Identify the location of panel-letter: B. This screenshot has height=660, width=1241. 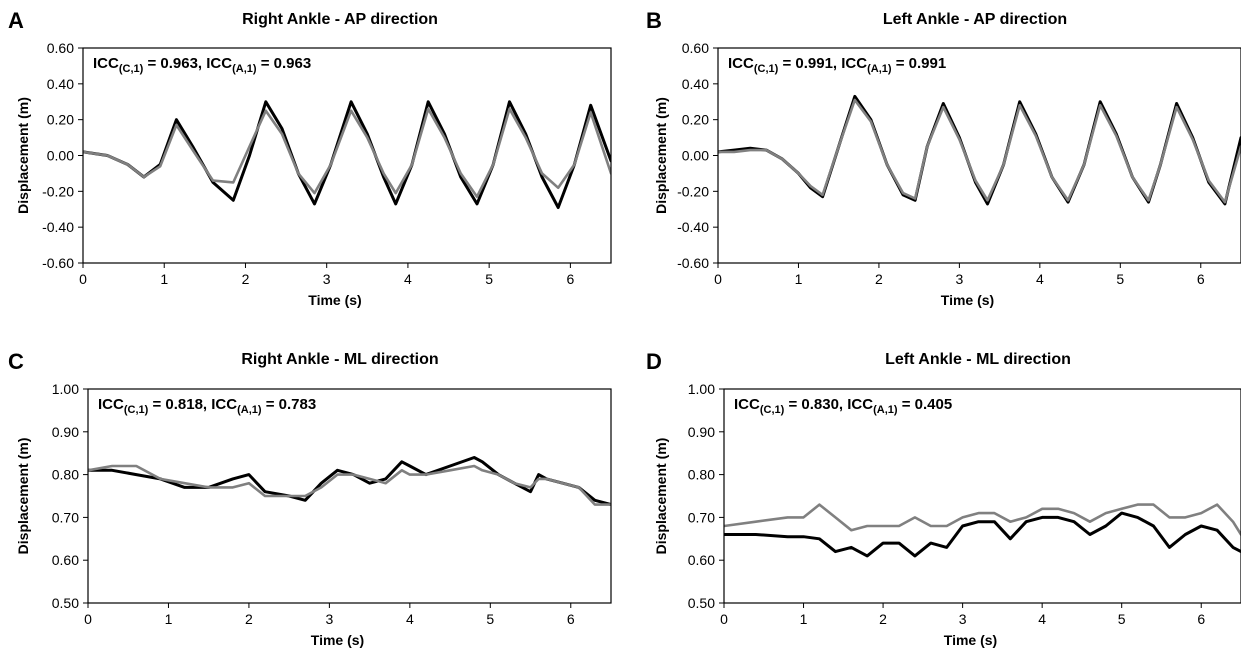
(654, 20).